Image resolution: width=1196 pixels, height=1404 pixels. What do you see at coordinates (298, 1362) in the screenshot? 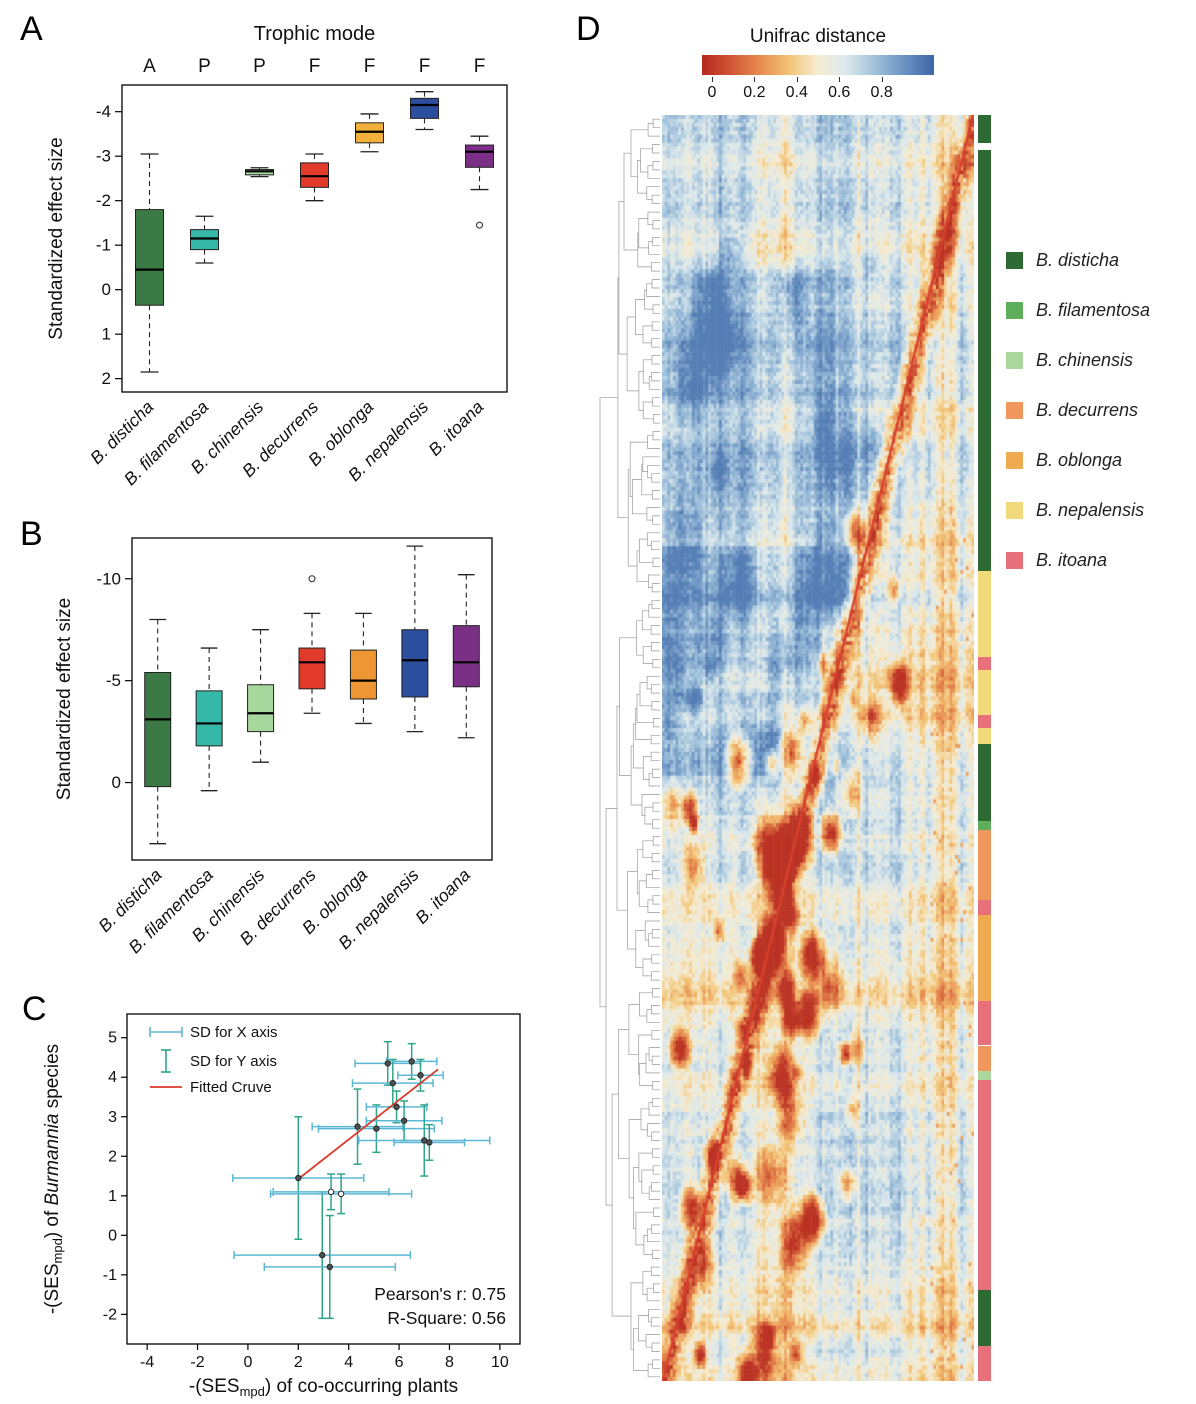
I see `x-tick-label: 2` at bounding box center [298, 1362].